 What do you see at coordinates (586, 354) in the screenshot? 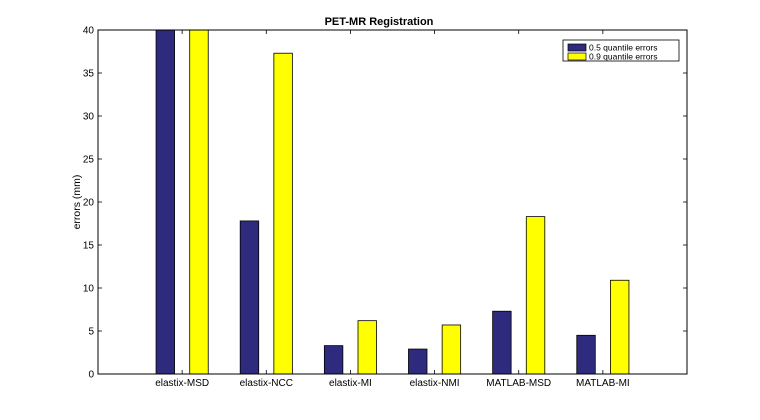
I see `bar-q50-matlab-mi` at bounding box center [586, 354].